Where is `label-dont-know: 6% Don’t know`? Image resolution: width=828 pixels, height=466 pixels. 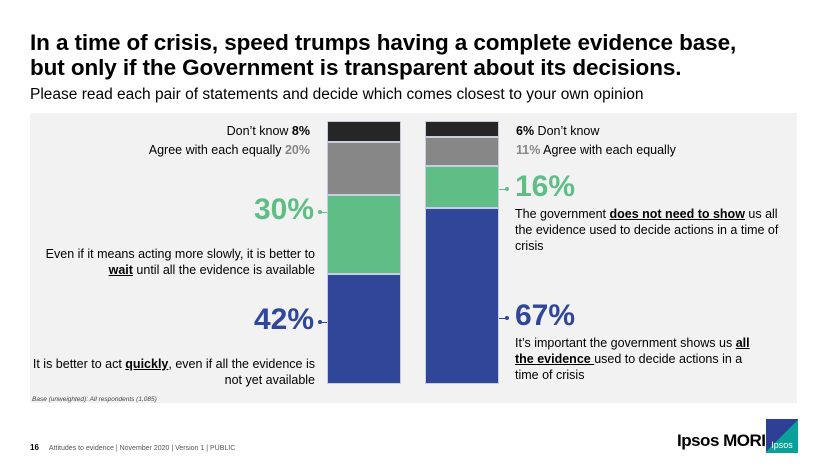
label-dont-know: 6% Don’t know is located at coordinates (558, 131).